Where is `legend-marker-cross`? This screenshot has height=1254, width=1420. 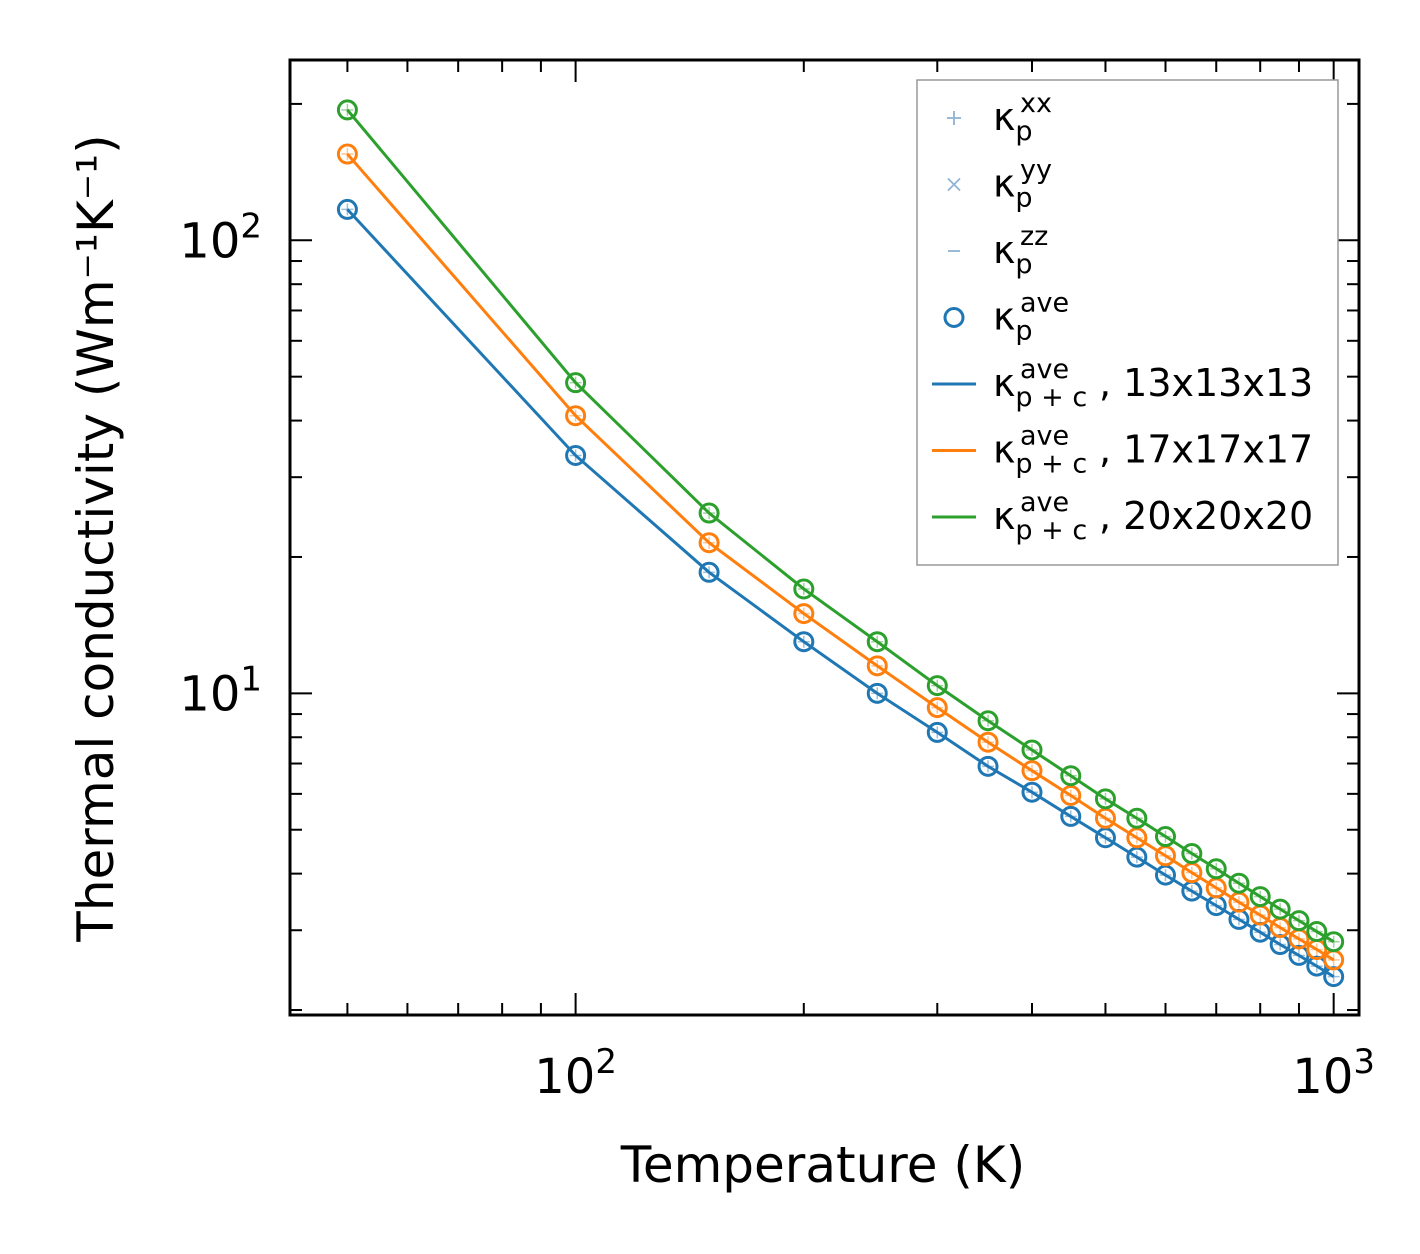 legend-marker-cross is located at coordinates (954, 184).